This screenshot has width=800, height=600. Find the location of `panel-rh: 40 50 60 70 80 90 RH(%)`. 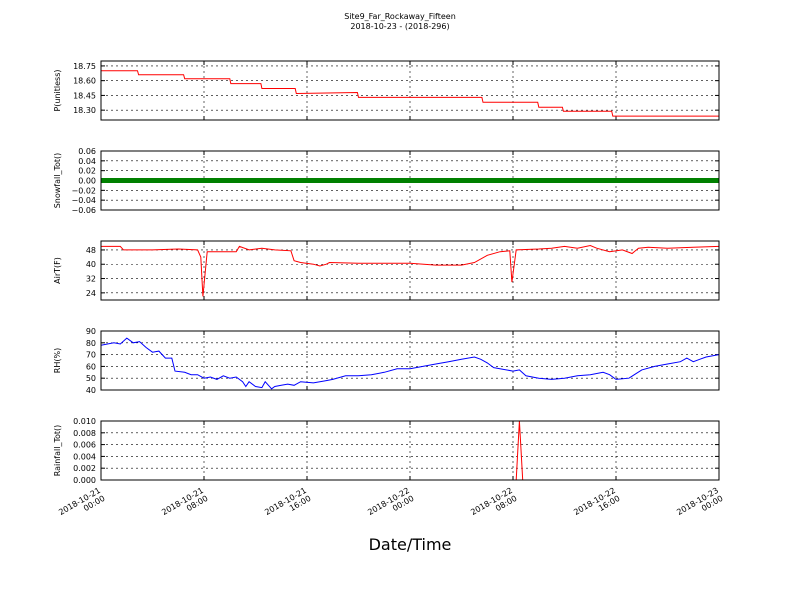

panel-rh: 40 50 60 70 80 90 RH(%) is located at coordinates (386, 361).